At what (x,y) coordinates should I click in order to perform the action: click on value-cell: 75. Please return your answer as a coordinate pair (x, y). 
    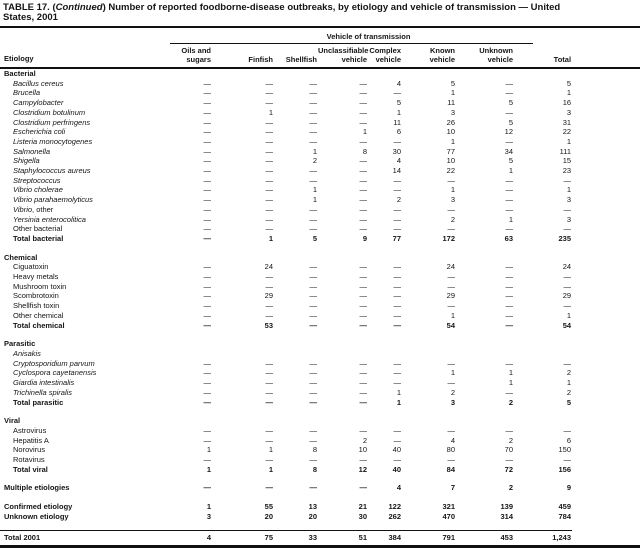
    Looking at the image, I should click on (243, 536).